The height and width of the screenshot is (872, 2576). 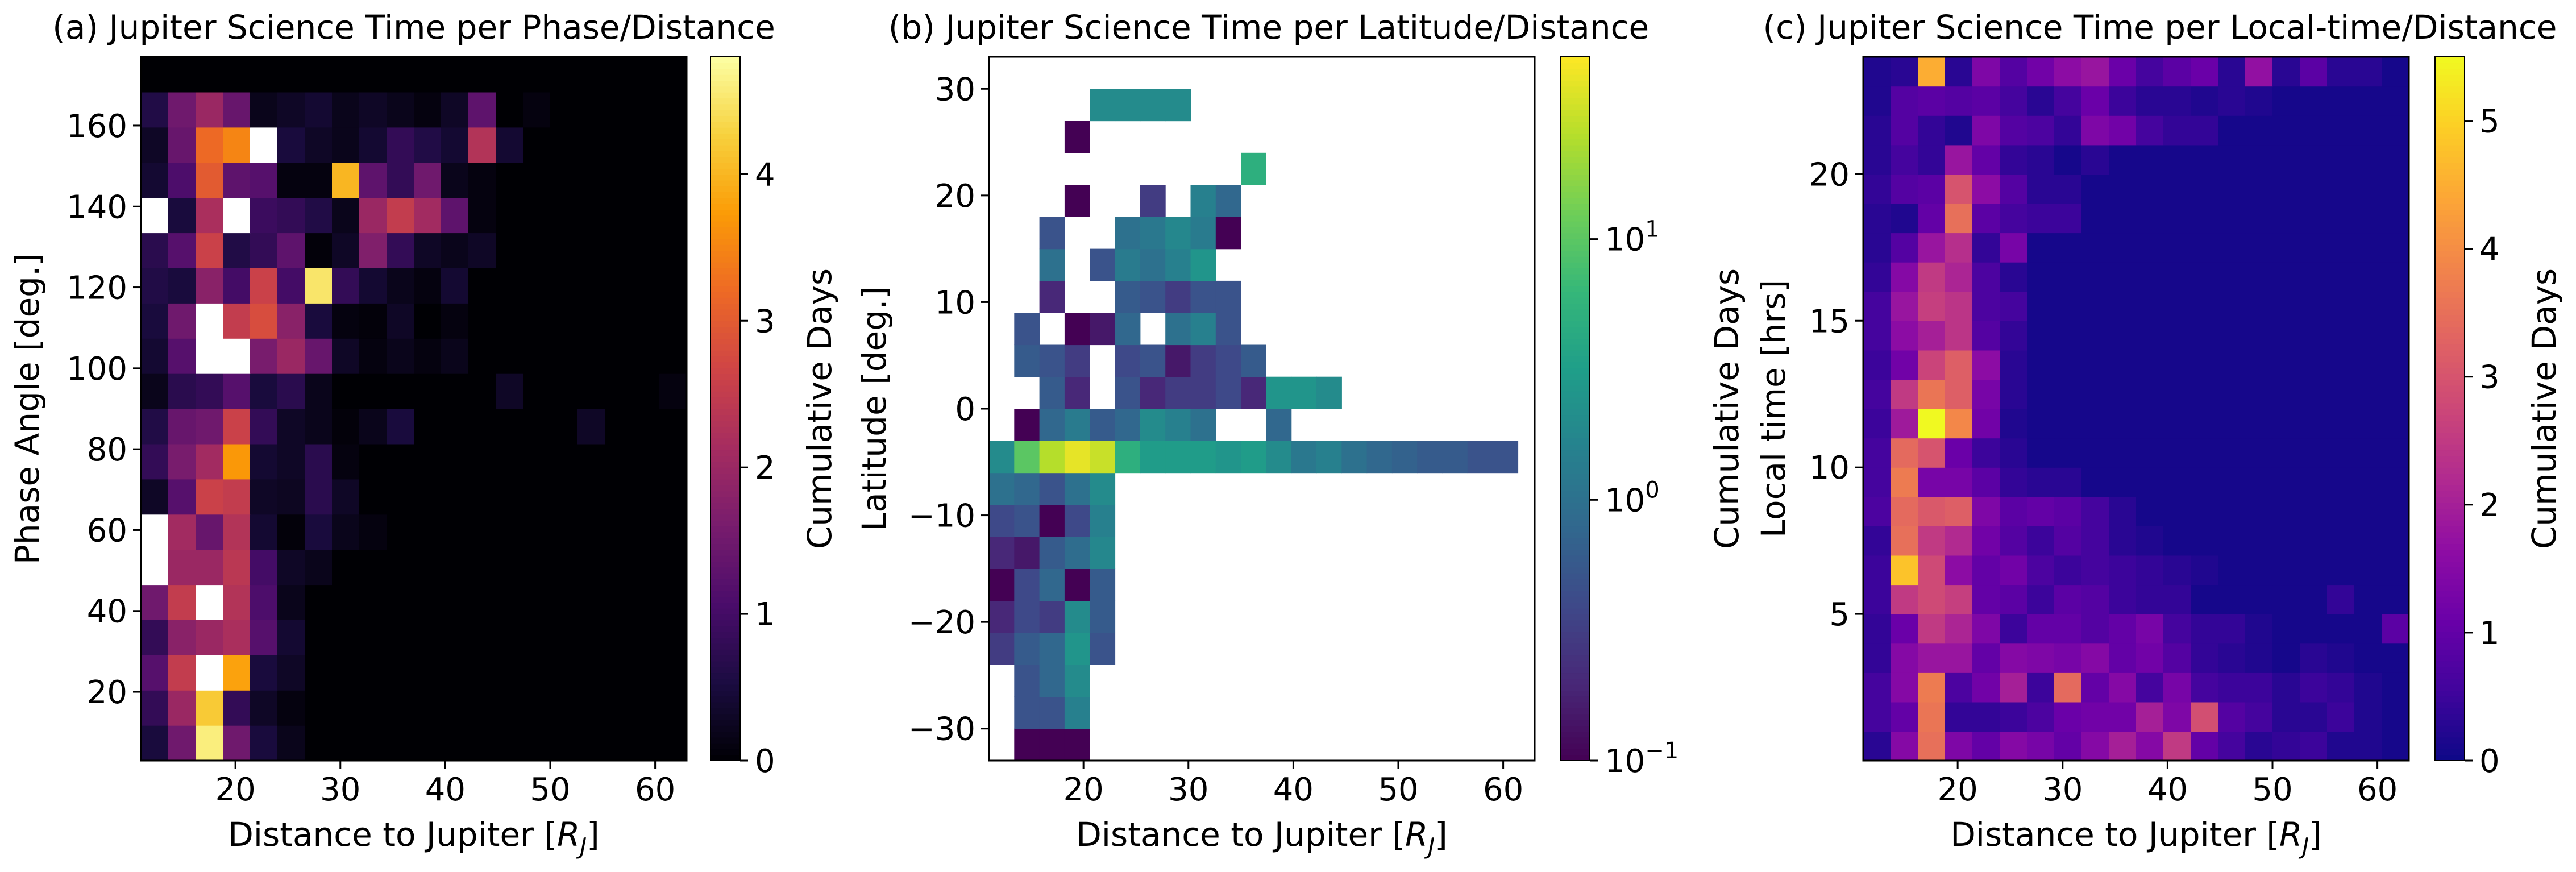 What do you see at coordinates (107, 611) in the screenshot?
I see `y-tick-label: 40` at bounding box center [107, 611].